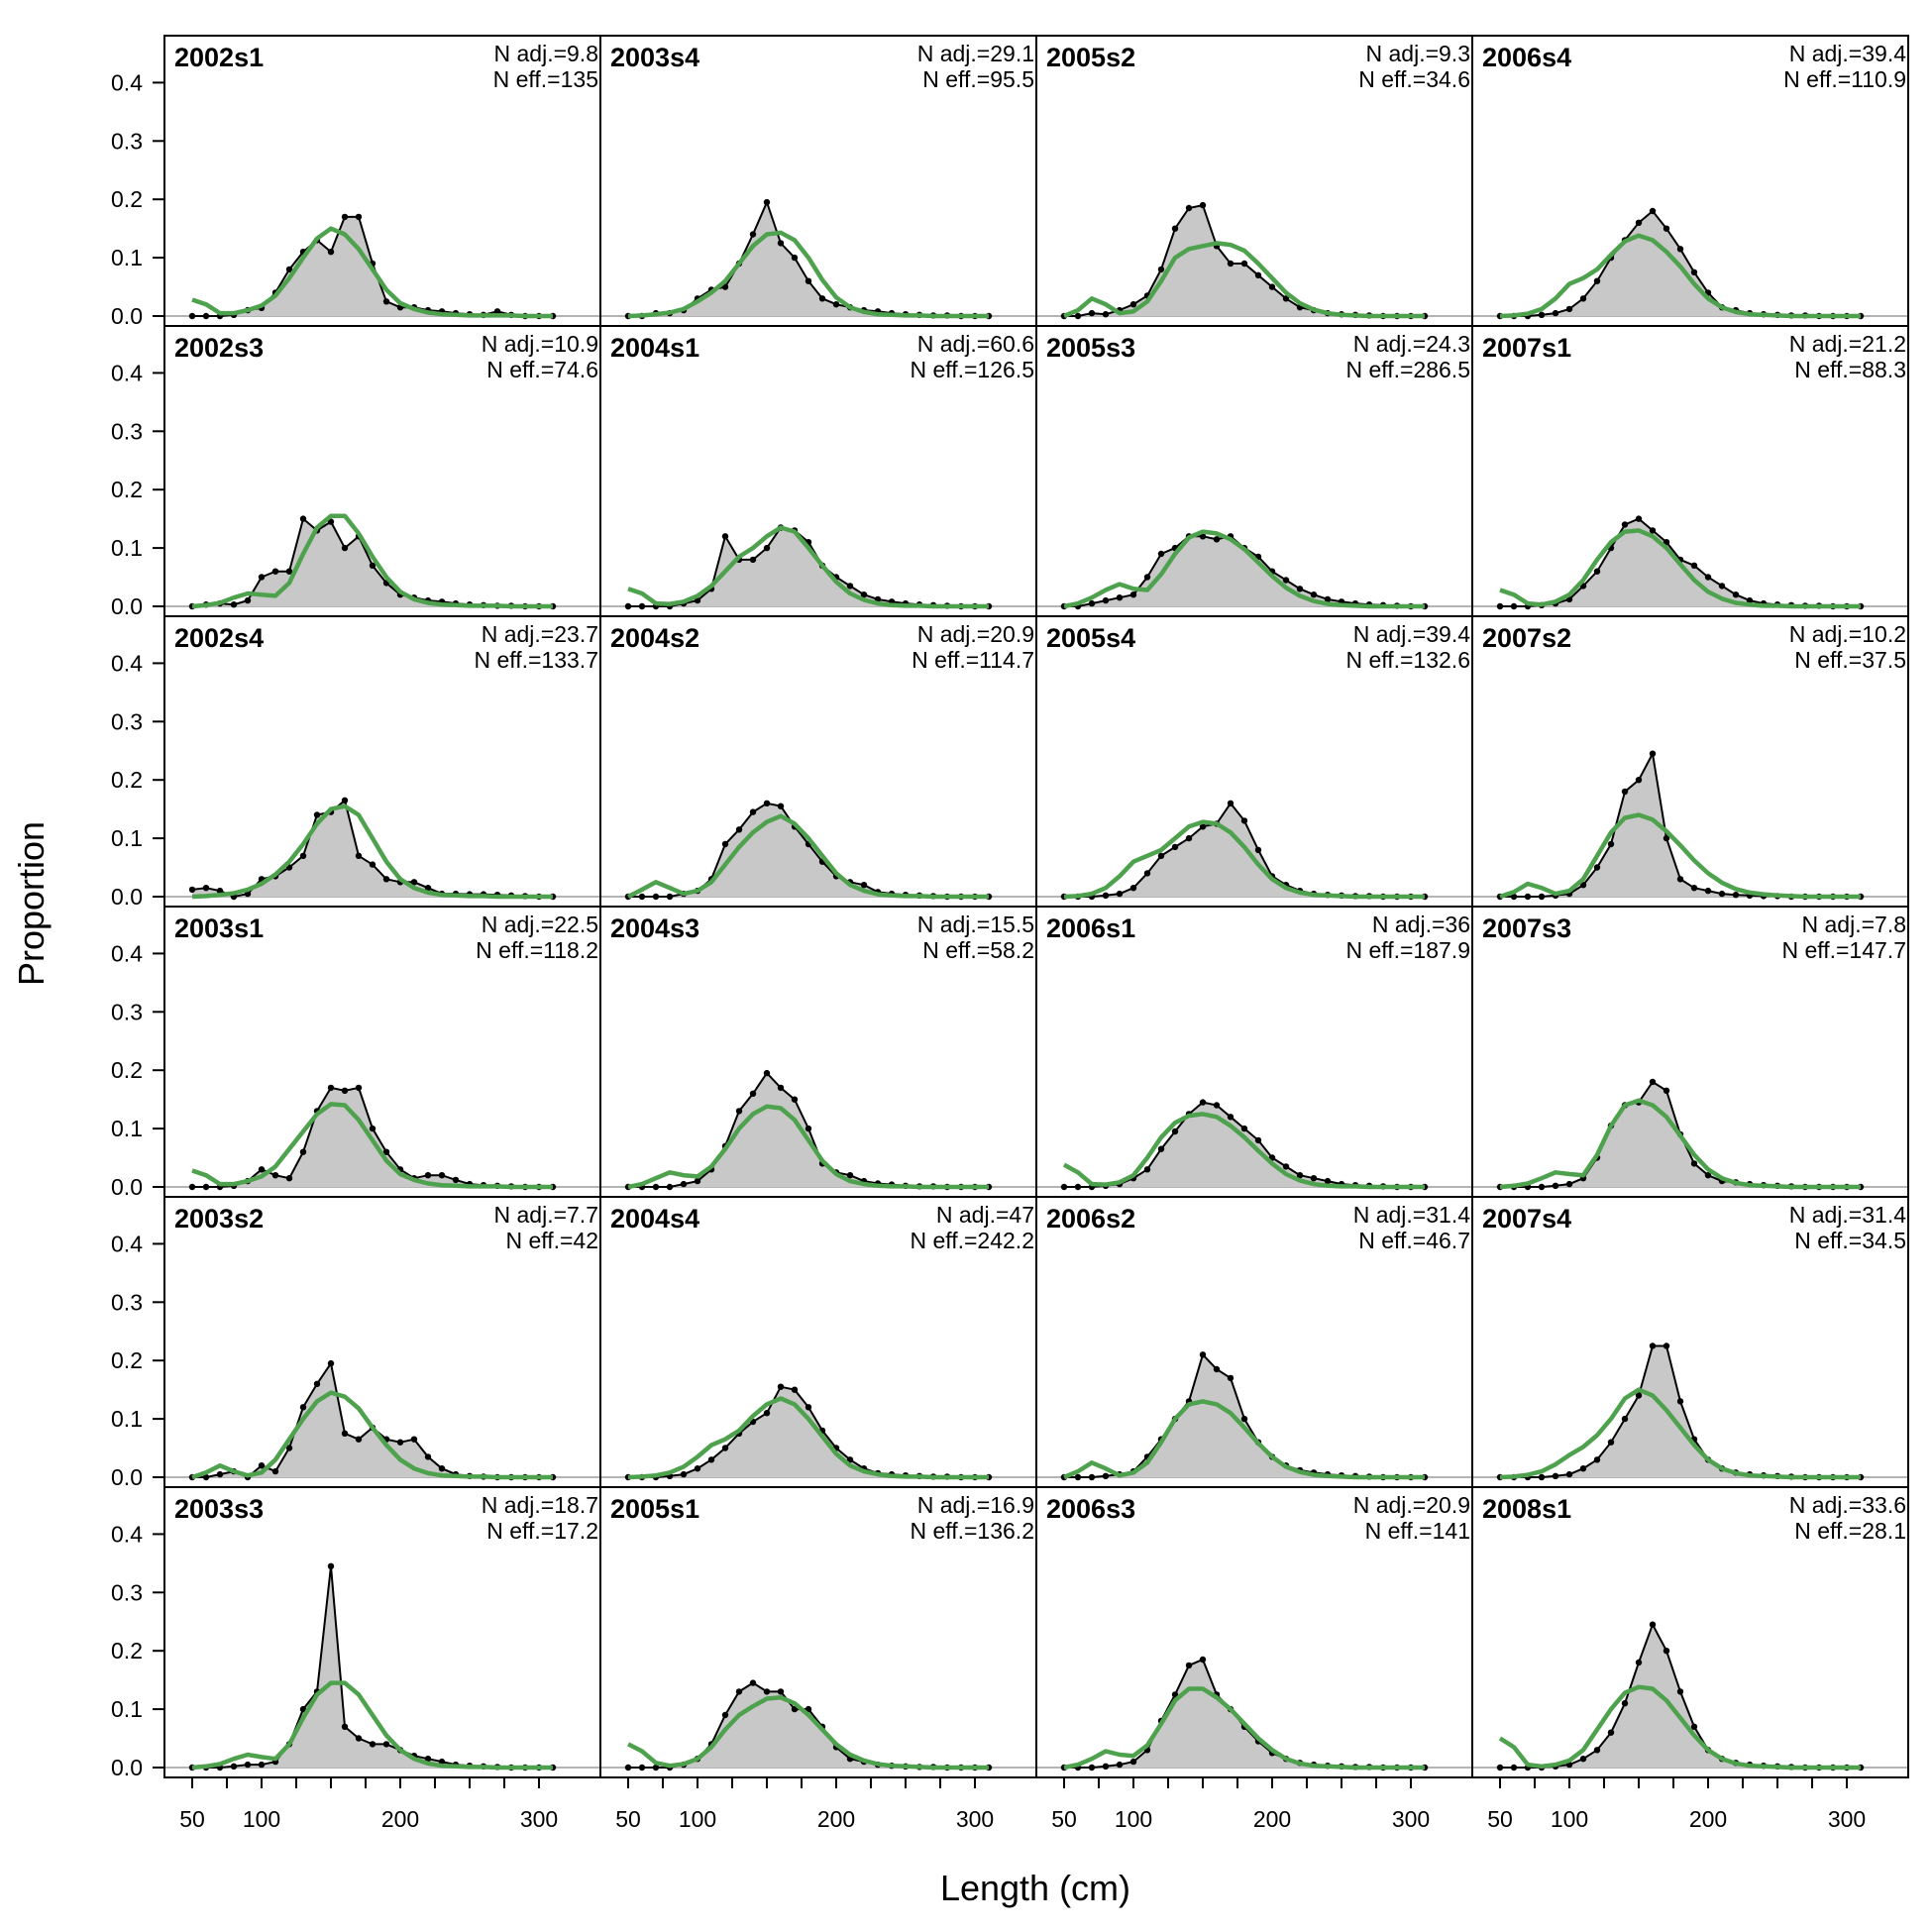  What do you see at coordinates (1407, 950) in the screenshot?
I see `n-eff-label: N eff.=187.9` at bounding box center [1407, 950].